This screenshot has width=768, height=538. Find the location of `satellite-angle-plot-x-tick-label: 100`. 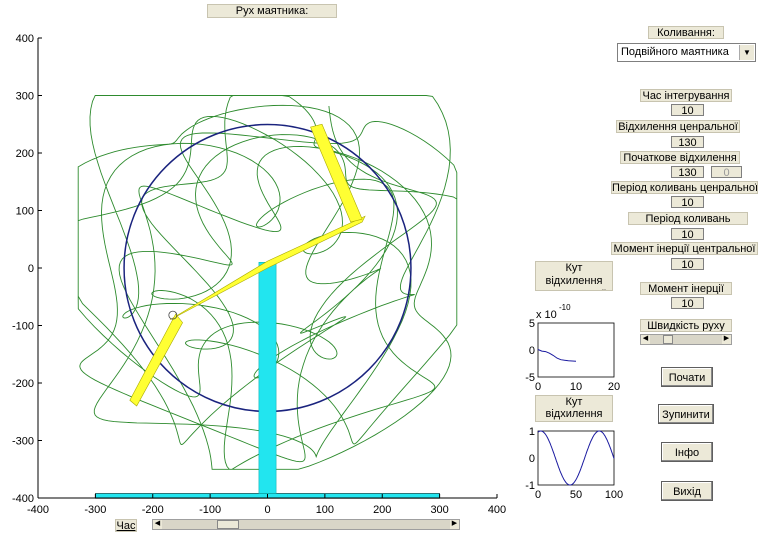

satellite-angle-plot-x-tick-label: 100 is located at coordinates (614, 495).